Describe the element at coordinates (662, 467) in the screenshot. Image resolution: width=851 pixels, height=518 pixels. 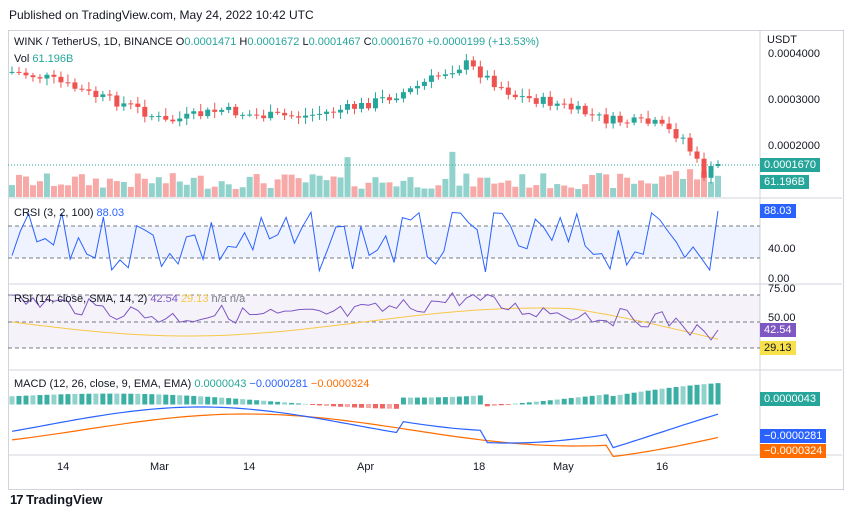
I see `x-tick-7: 16` at that location.